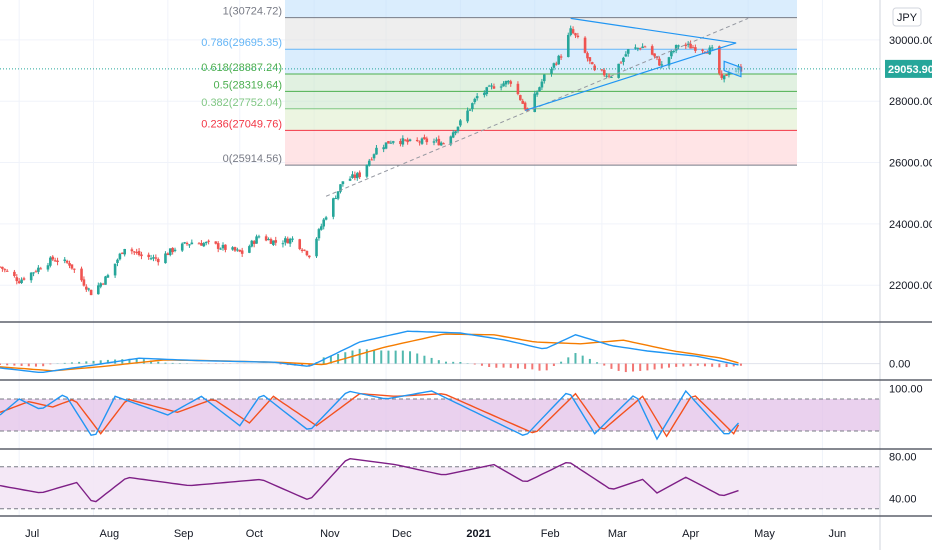  What do you see at coordinates (369, 351) in the screenshot?
I see `macd-line` at bounding box center [369, 351].